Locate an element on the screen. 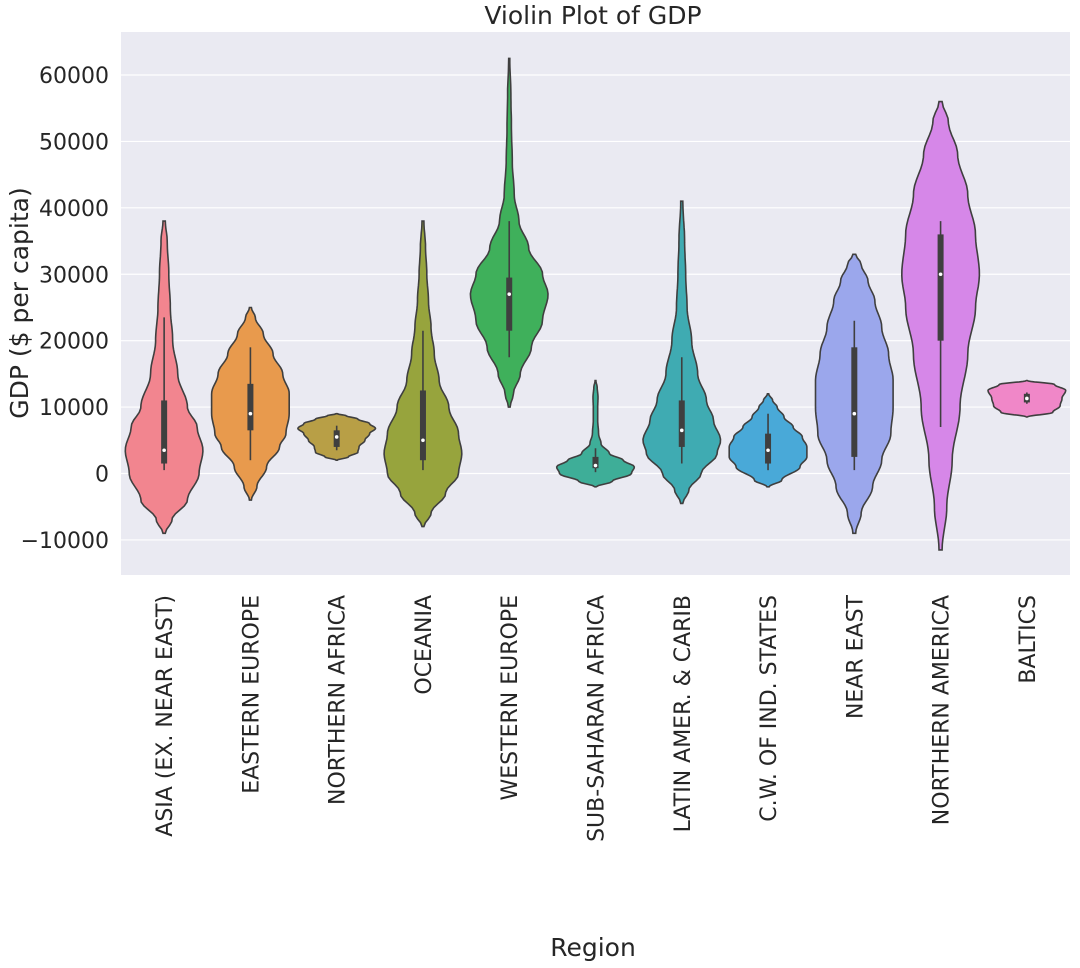  y-tick-label: 20000 is located at coordinates (74, 342).